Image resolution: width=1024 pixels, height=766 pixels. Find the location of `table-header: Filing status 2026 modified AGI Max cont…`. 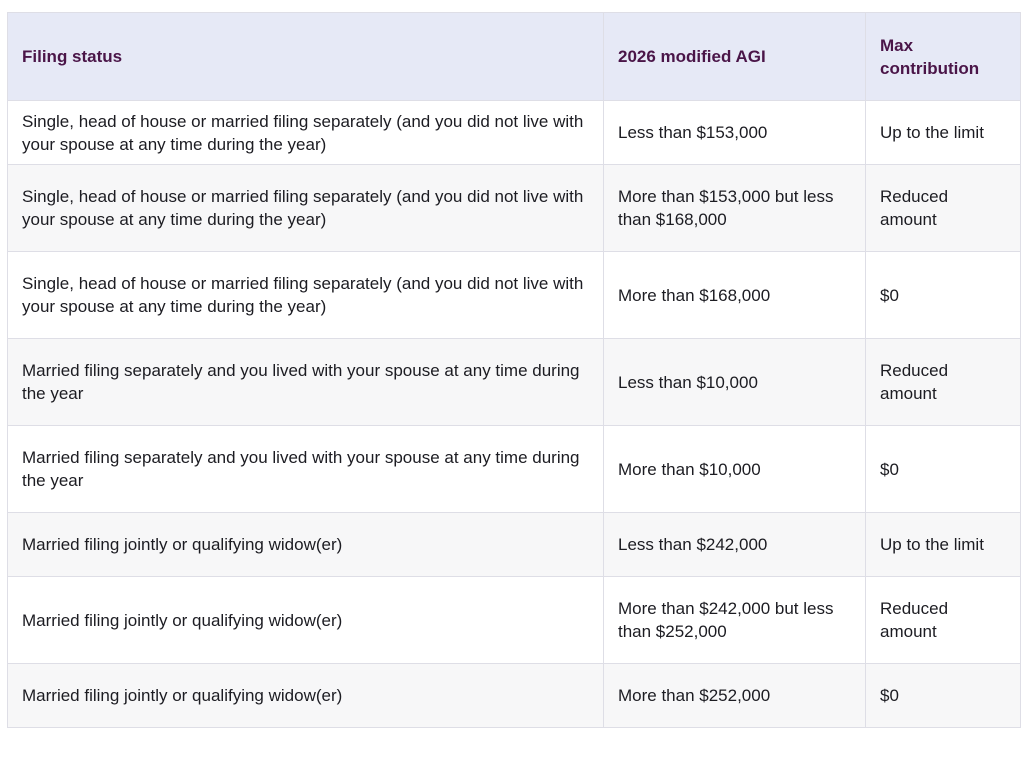

table-header: Filing status 2026 modified AGI Max cont… is located at coordinates (514, 56).